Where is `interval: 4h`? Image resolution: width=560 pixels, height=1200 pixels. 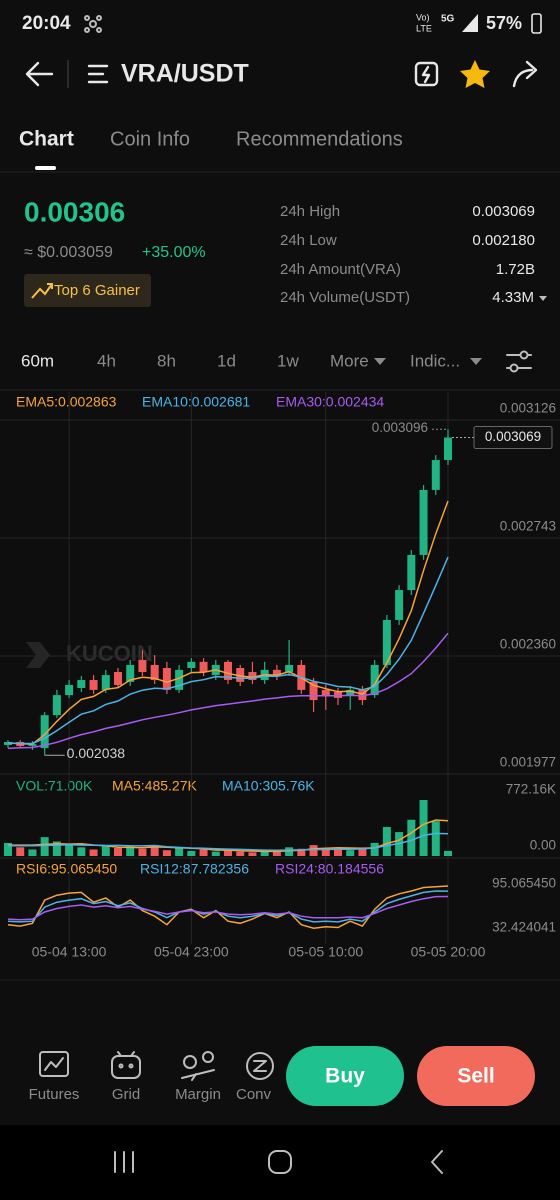
interval: 4h is located at coordinates (106, 360).